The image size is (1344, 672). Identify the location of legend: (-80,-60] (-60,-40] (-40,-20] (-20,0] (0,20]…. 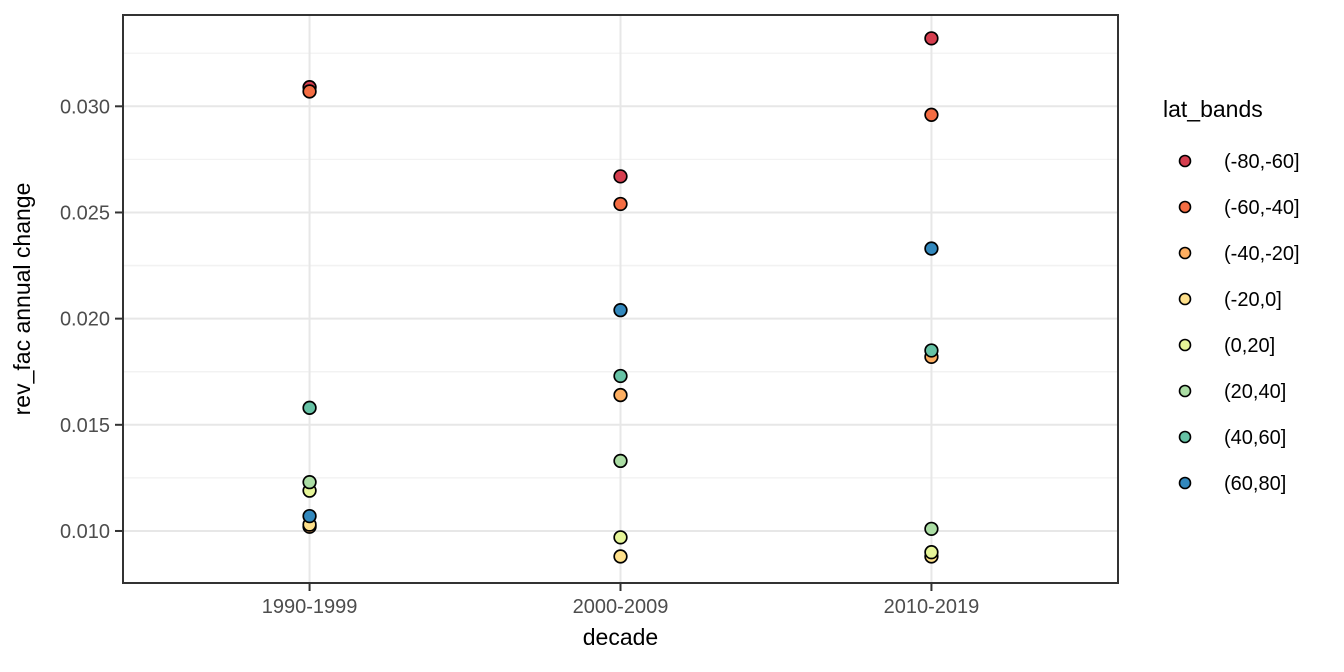
(1239, 323).